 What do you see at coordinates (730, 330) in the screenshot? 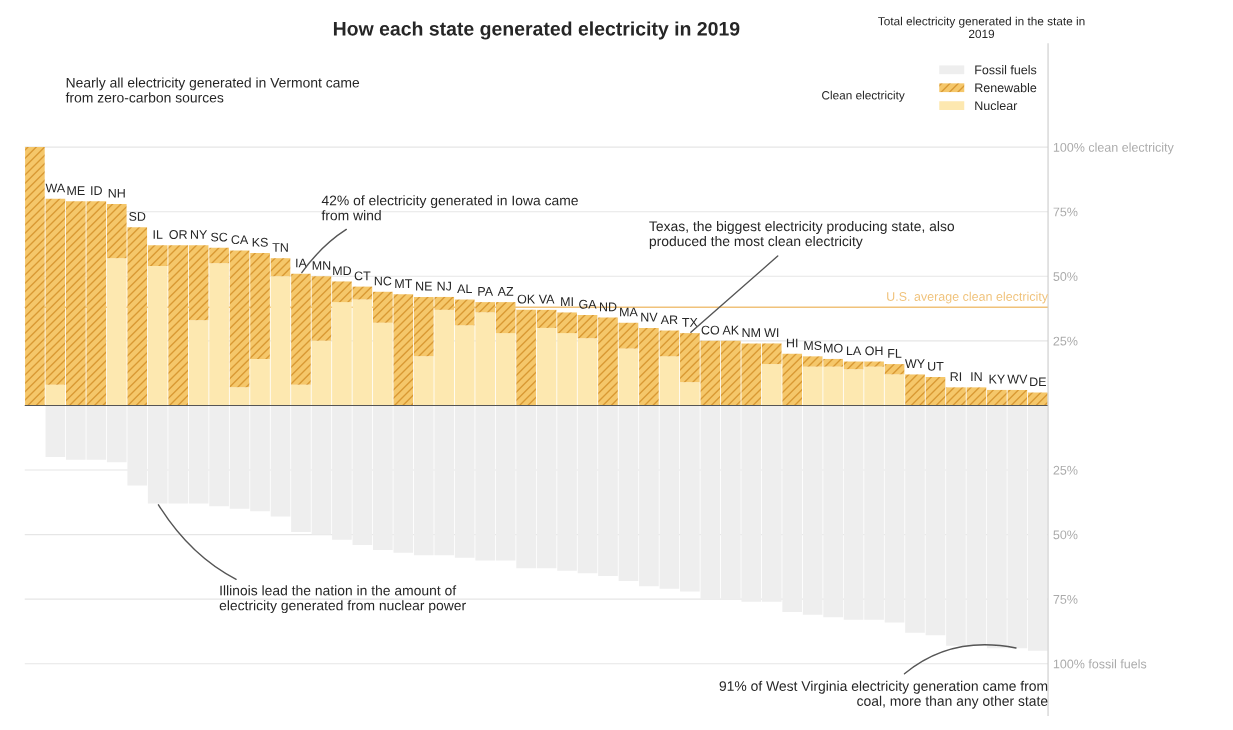
I see `x-tick-label: AK` at bounding box center [730, 330].